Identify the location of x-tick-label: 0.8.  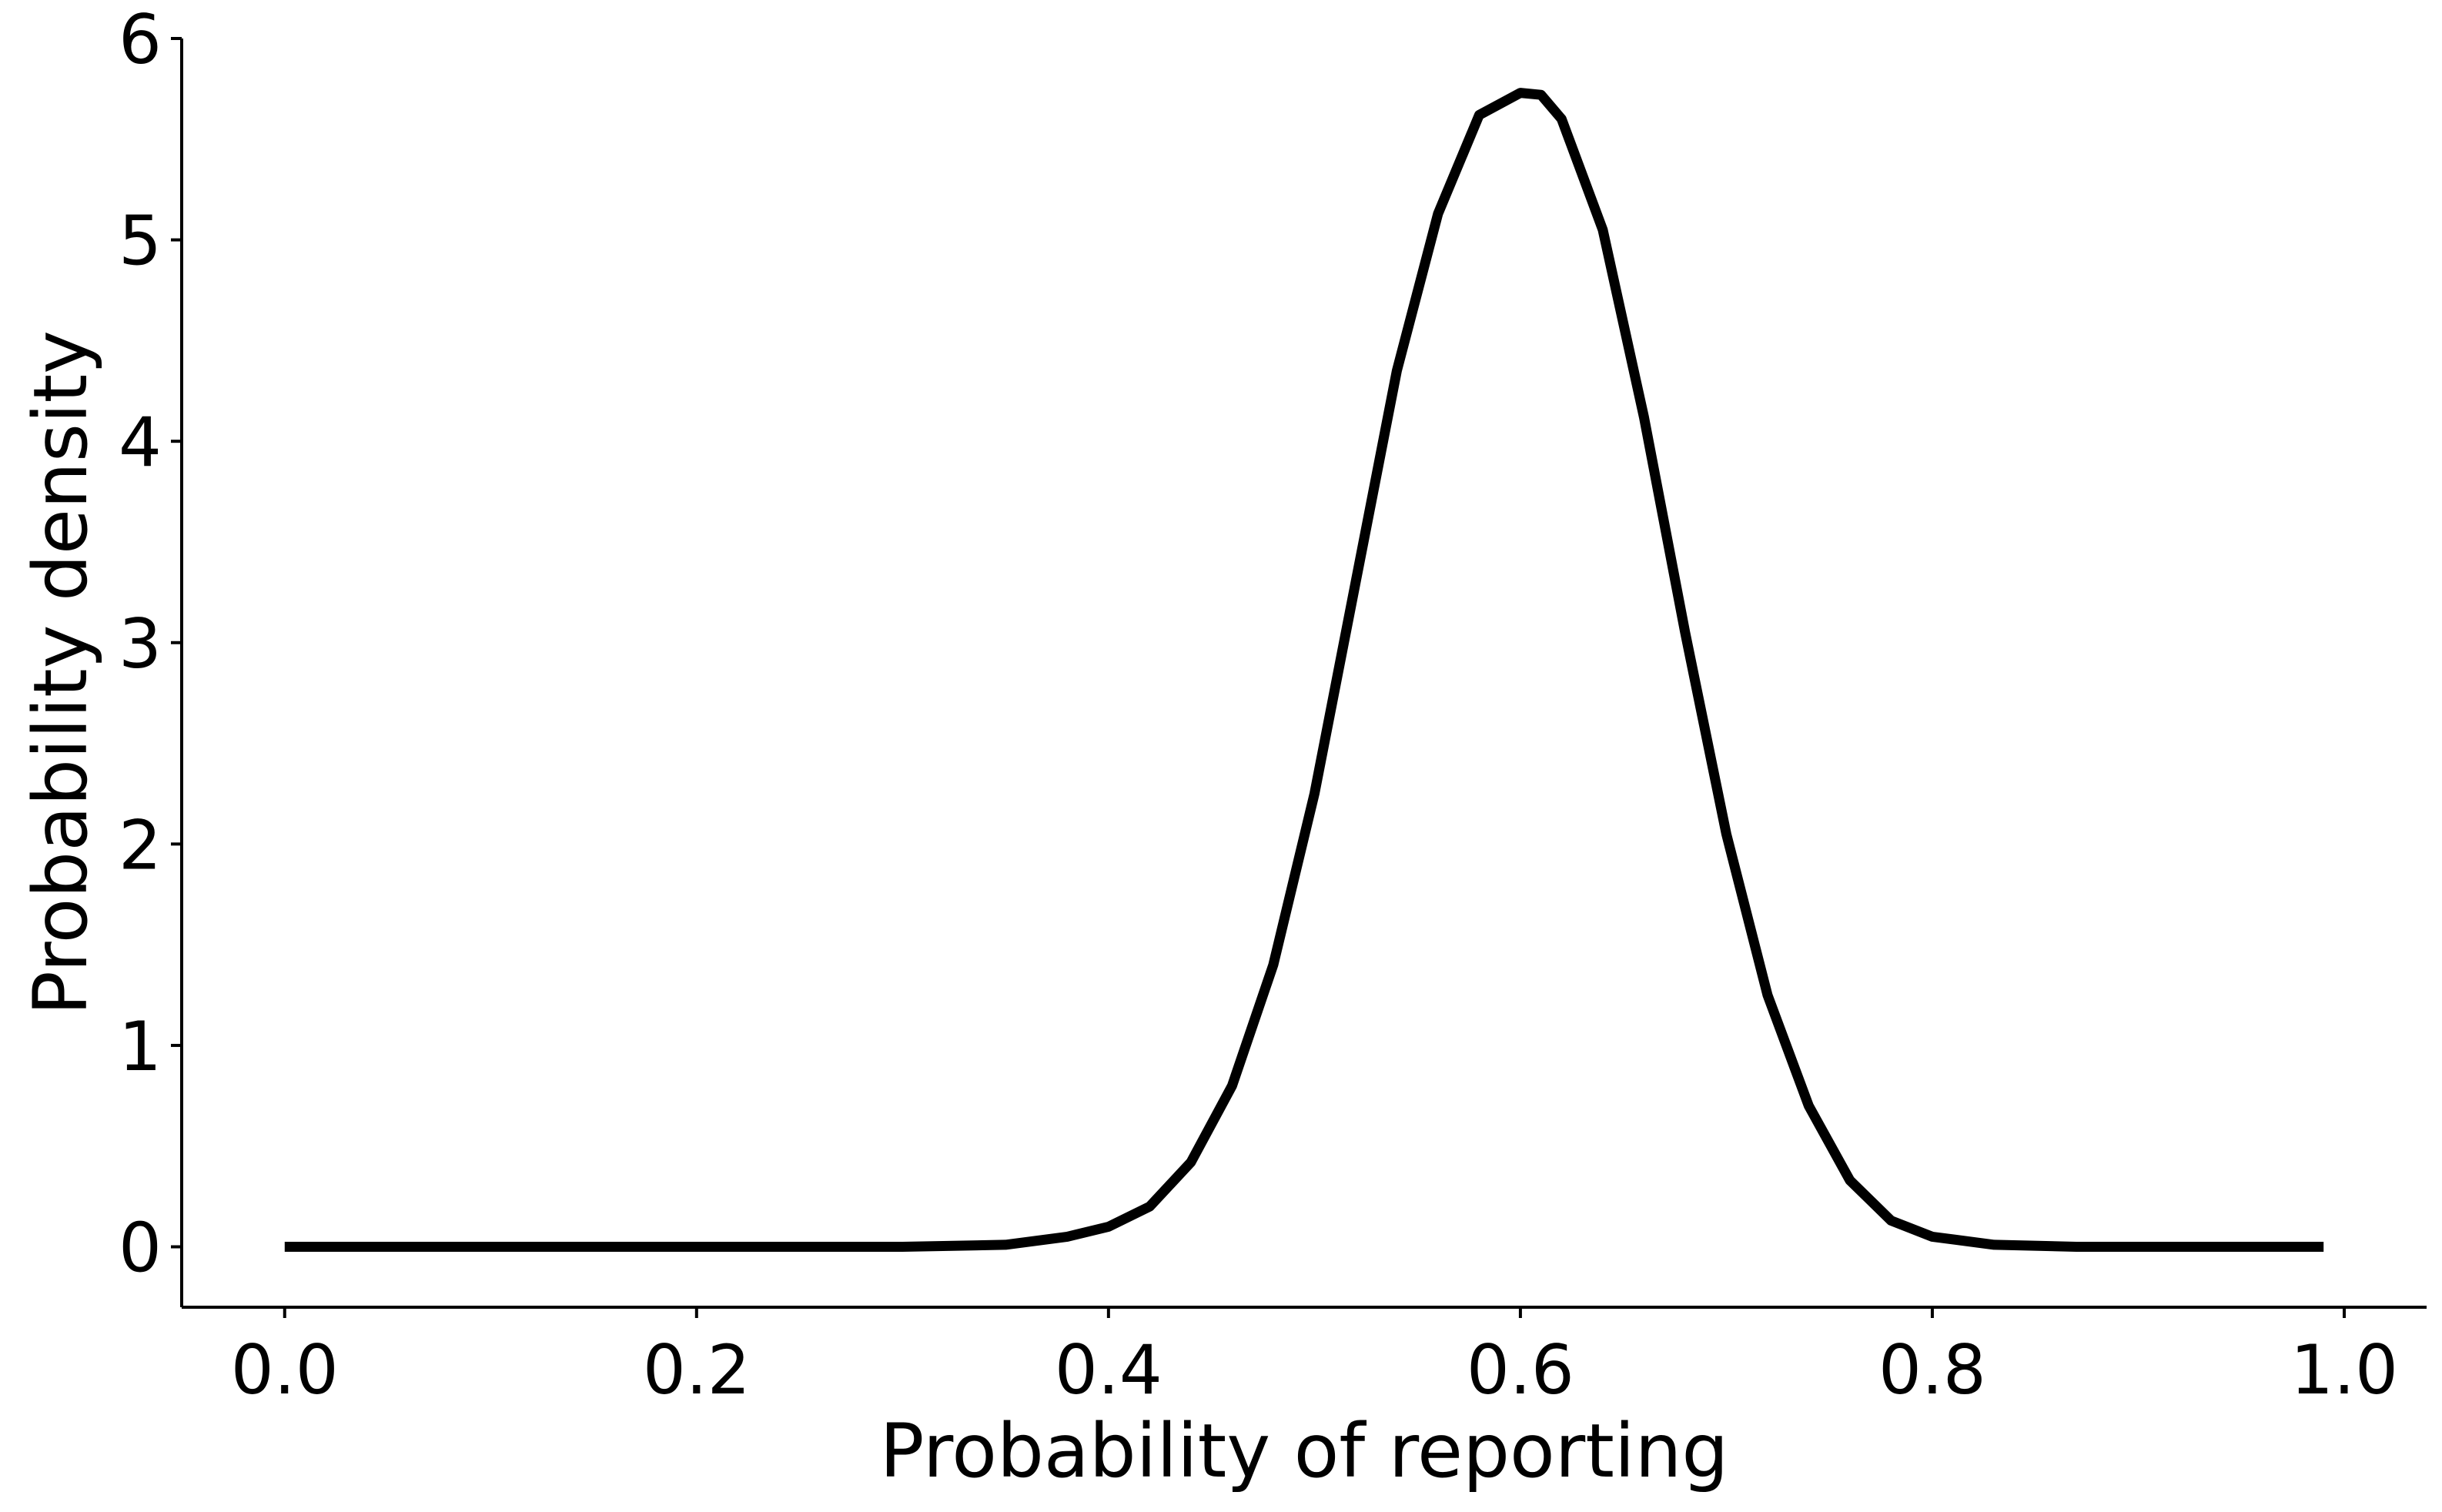
(1932, 1370).